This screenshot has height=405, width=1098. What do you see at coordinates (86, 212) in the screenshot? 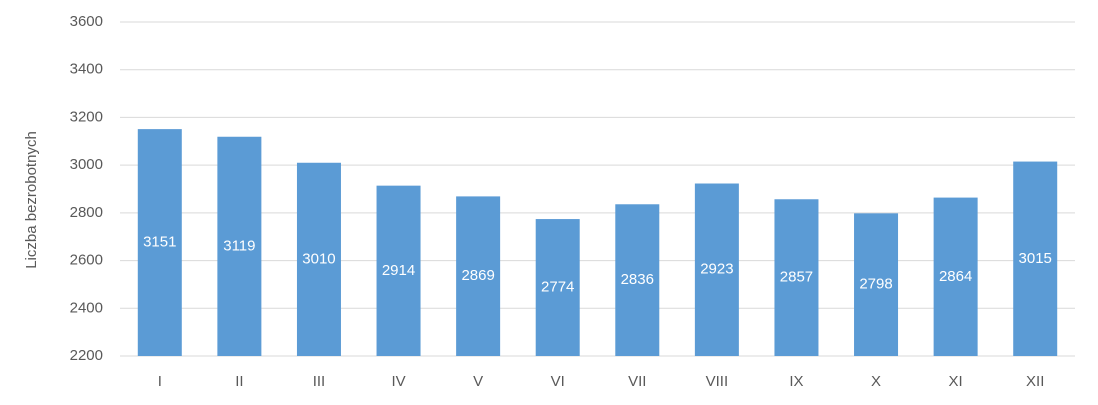
I see `y-tick-label: 2800` at bounding box center [86, 212].